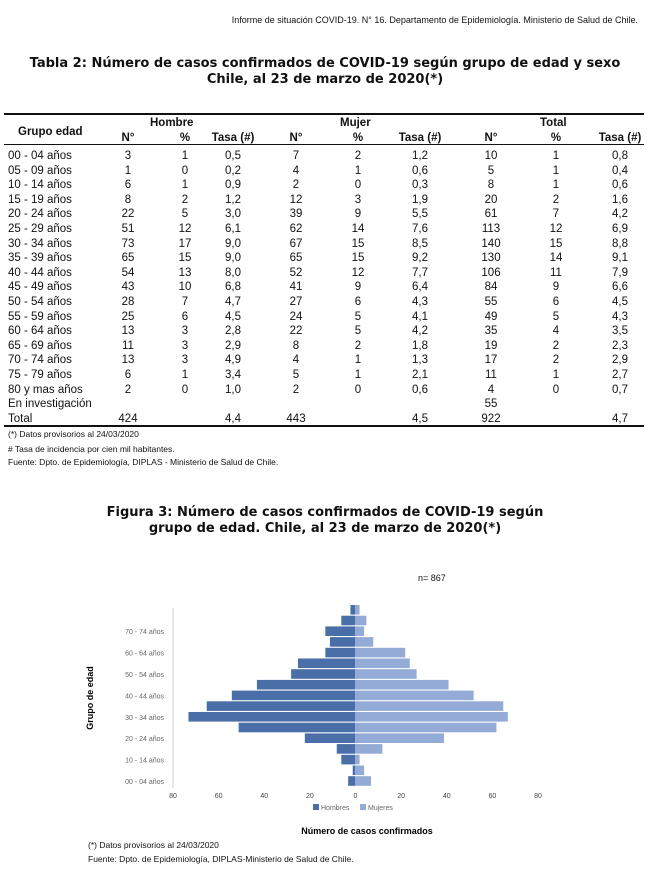 The image size is (650, 886). What do you see at coordinates (420, 214) in the screenshot?
I see `table-cell: 5,5` at bounding box center [420, 214].